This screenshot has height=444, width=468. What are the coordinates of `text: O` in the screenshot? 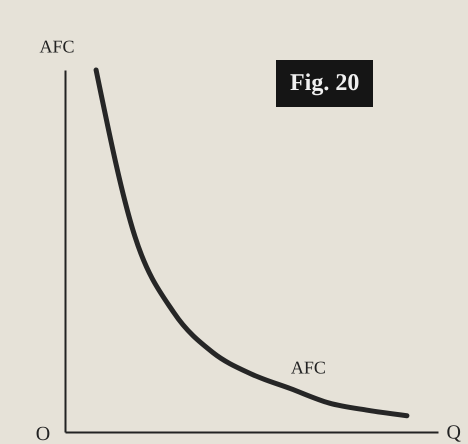 It's located at (43, 433).